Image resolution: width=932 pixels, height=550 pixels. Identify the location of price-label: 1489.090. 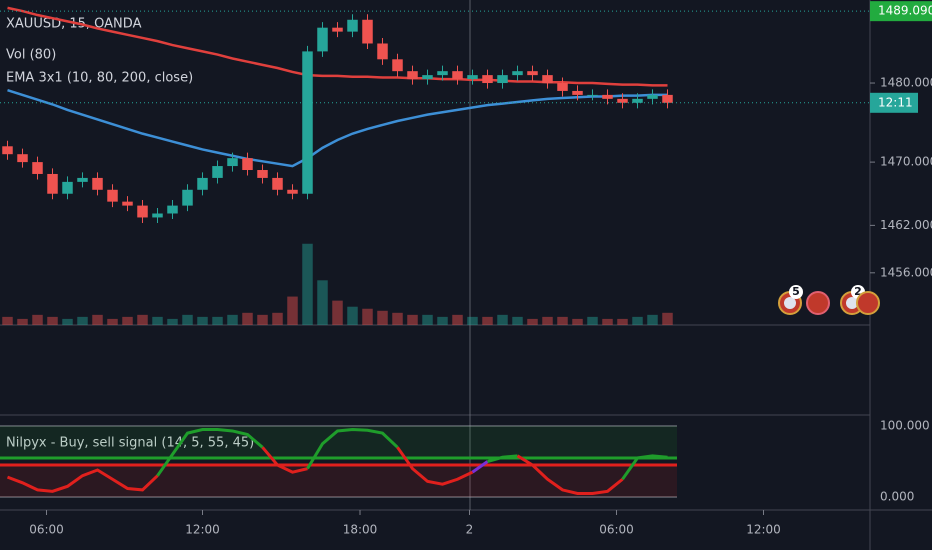
(905, 11).